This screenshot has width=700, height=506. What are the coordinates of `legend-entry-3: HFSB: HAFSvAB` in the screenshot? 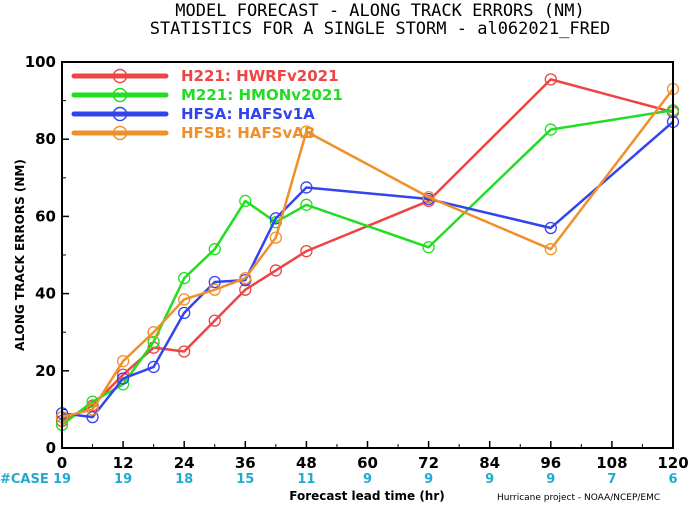 It's located at (193, 133).